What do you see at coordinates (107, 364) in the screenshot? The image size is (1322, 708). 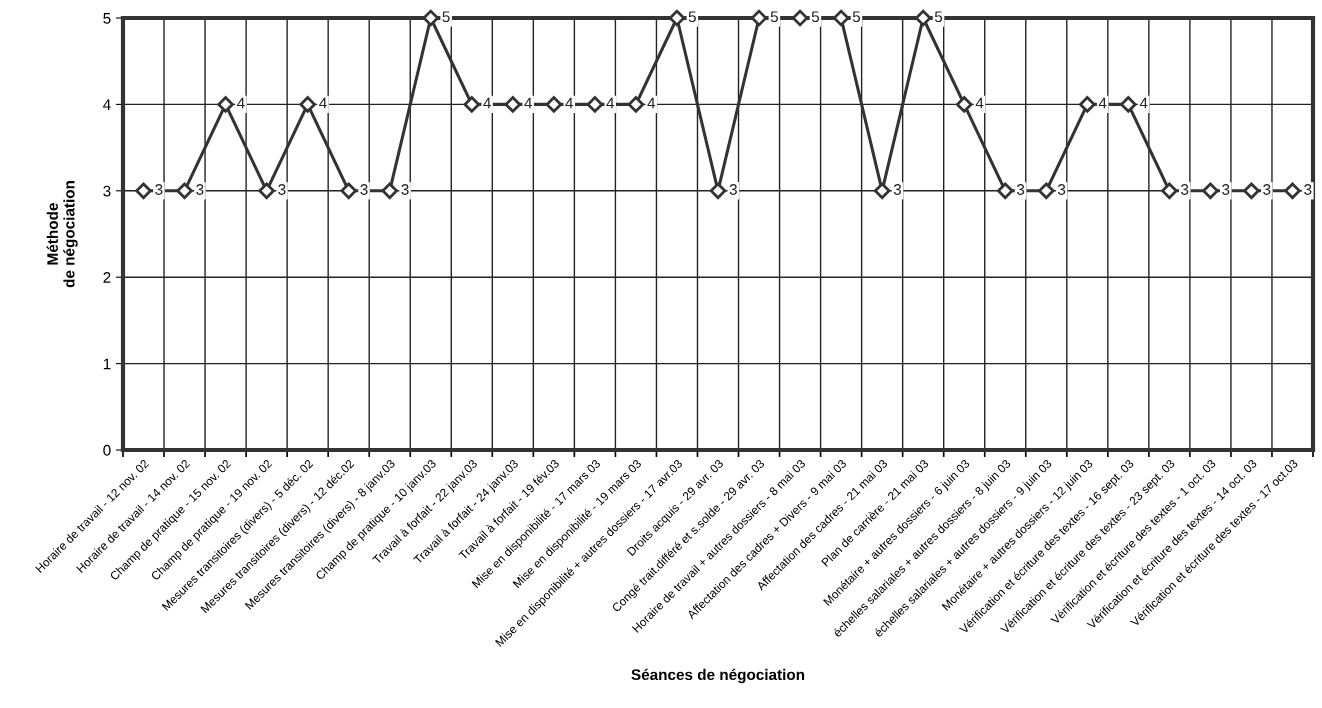 I see `y-tick-label: 1` at bounding box center [107, 364].